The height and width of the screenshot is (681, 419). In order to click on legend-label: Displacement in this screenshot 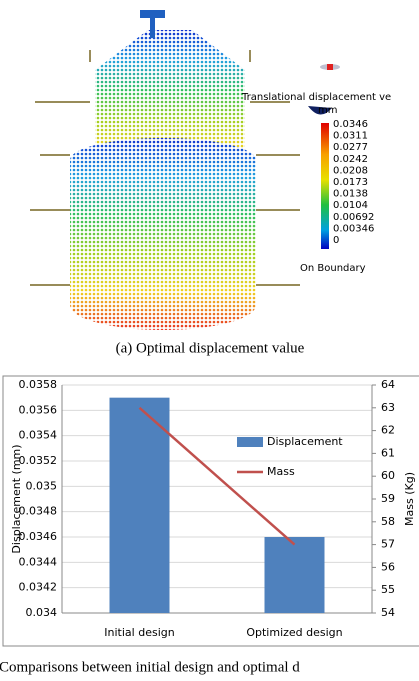, I will do `click(305, 441)`.